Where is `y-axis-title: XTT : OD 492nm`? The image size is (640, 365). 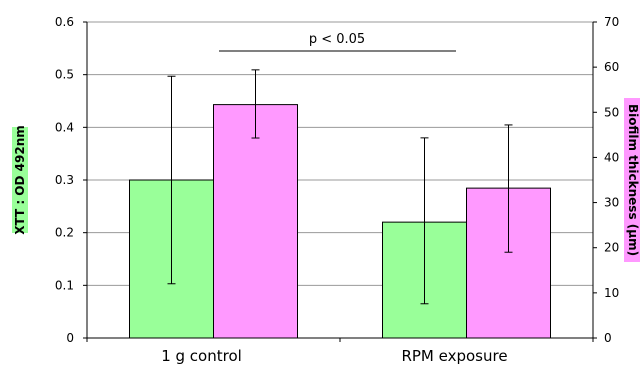 y-axis-title: XTT : OD 492nm is located at coordinates (20, 180).